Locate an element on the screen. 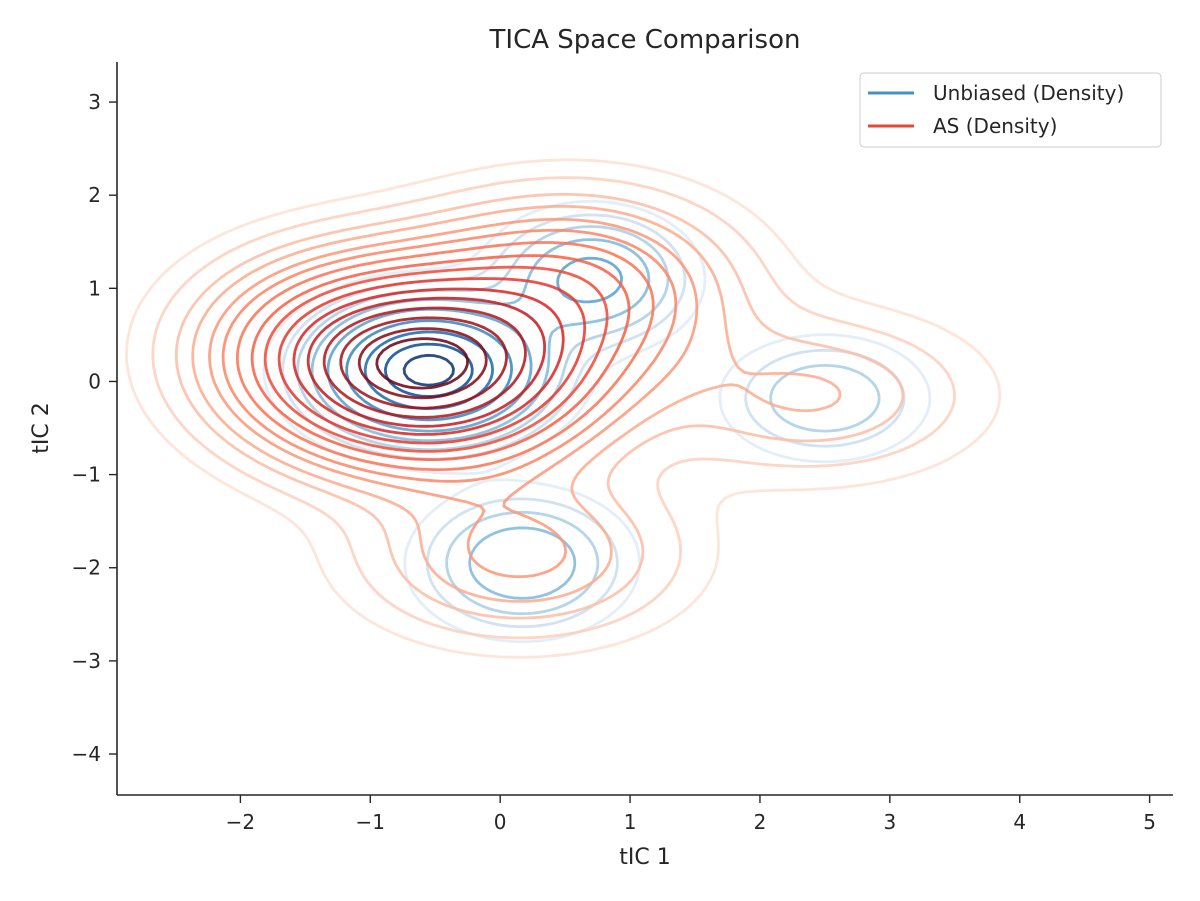 The width and height of the screenshot is (1200, 901). x-axis-label: tIC 1 is located at coordinates (644, 857).